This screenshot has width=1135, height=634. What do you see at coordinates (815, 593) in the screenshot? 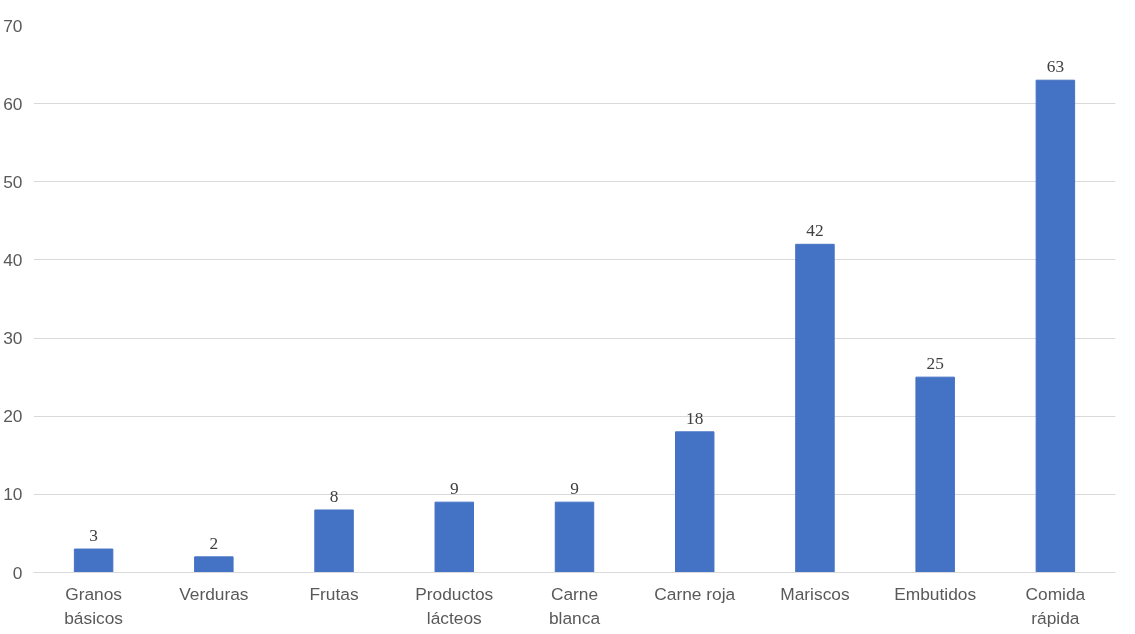
I see `x-tick-label: Mariscos` at bounding box center [815, 593].